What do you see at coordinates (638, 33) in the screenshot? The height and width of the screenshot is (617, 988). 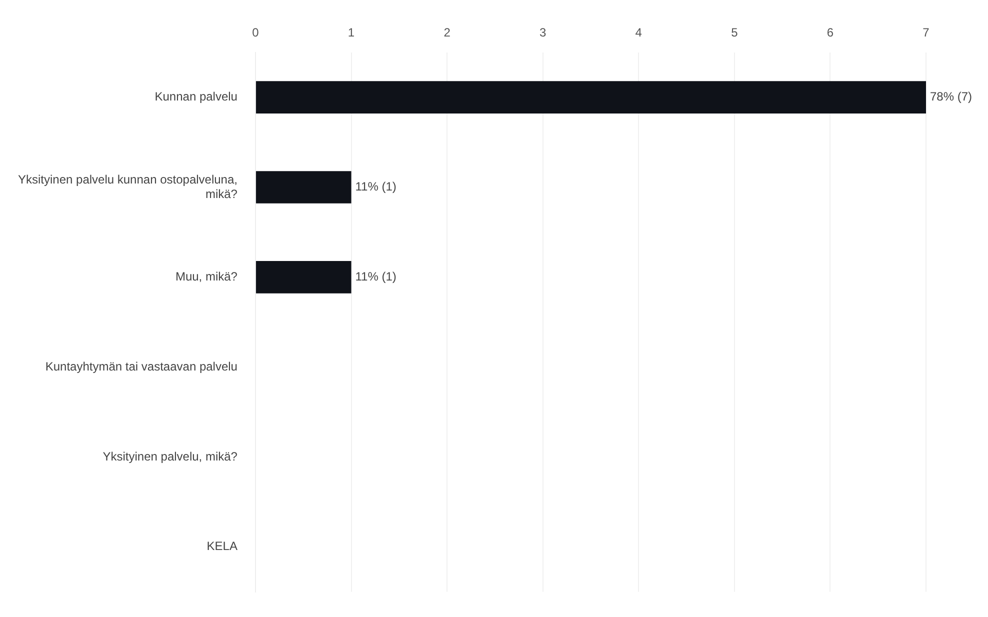 I see `x-tick-label: 4` at bounding box center [638, 33].